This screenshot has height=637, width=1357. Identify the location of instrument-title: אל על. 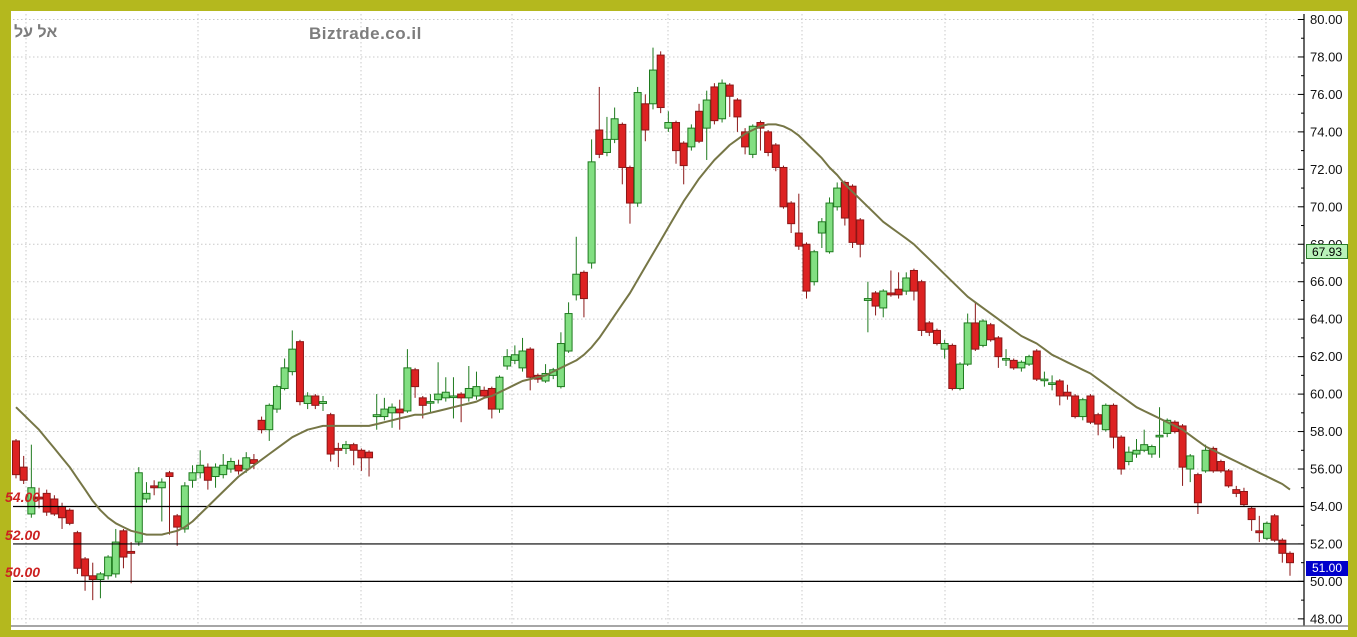
(36, 32).